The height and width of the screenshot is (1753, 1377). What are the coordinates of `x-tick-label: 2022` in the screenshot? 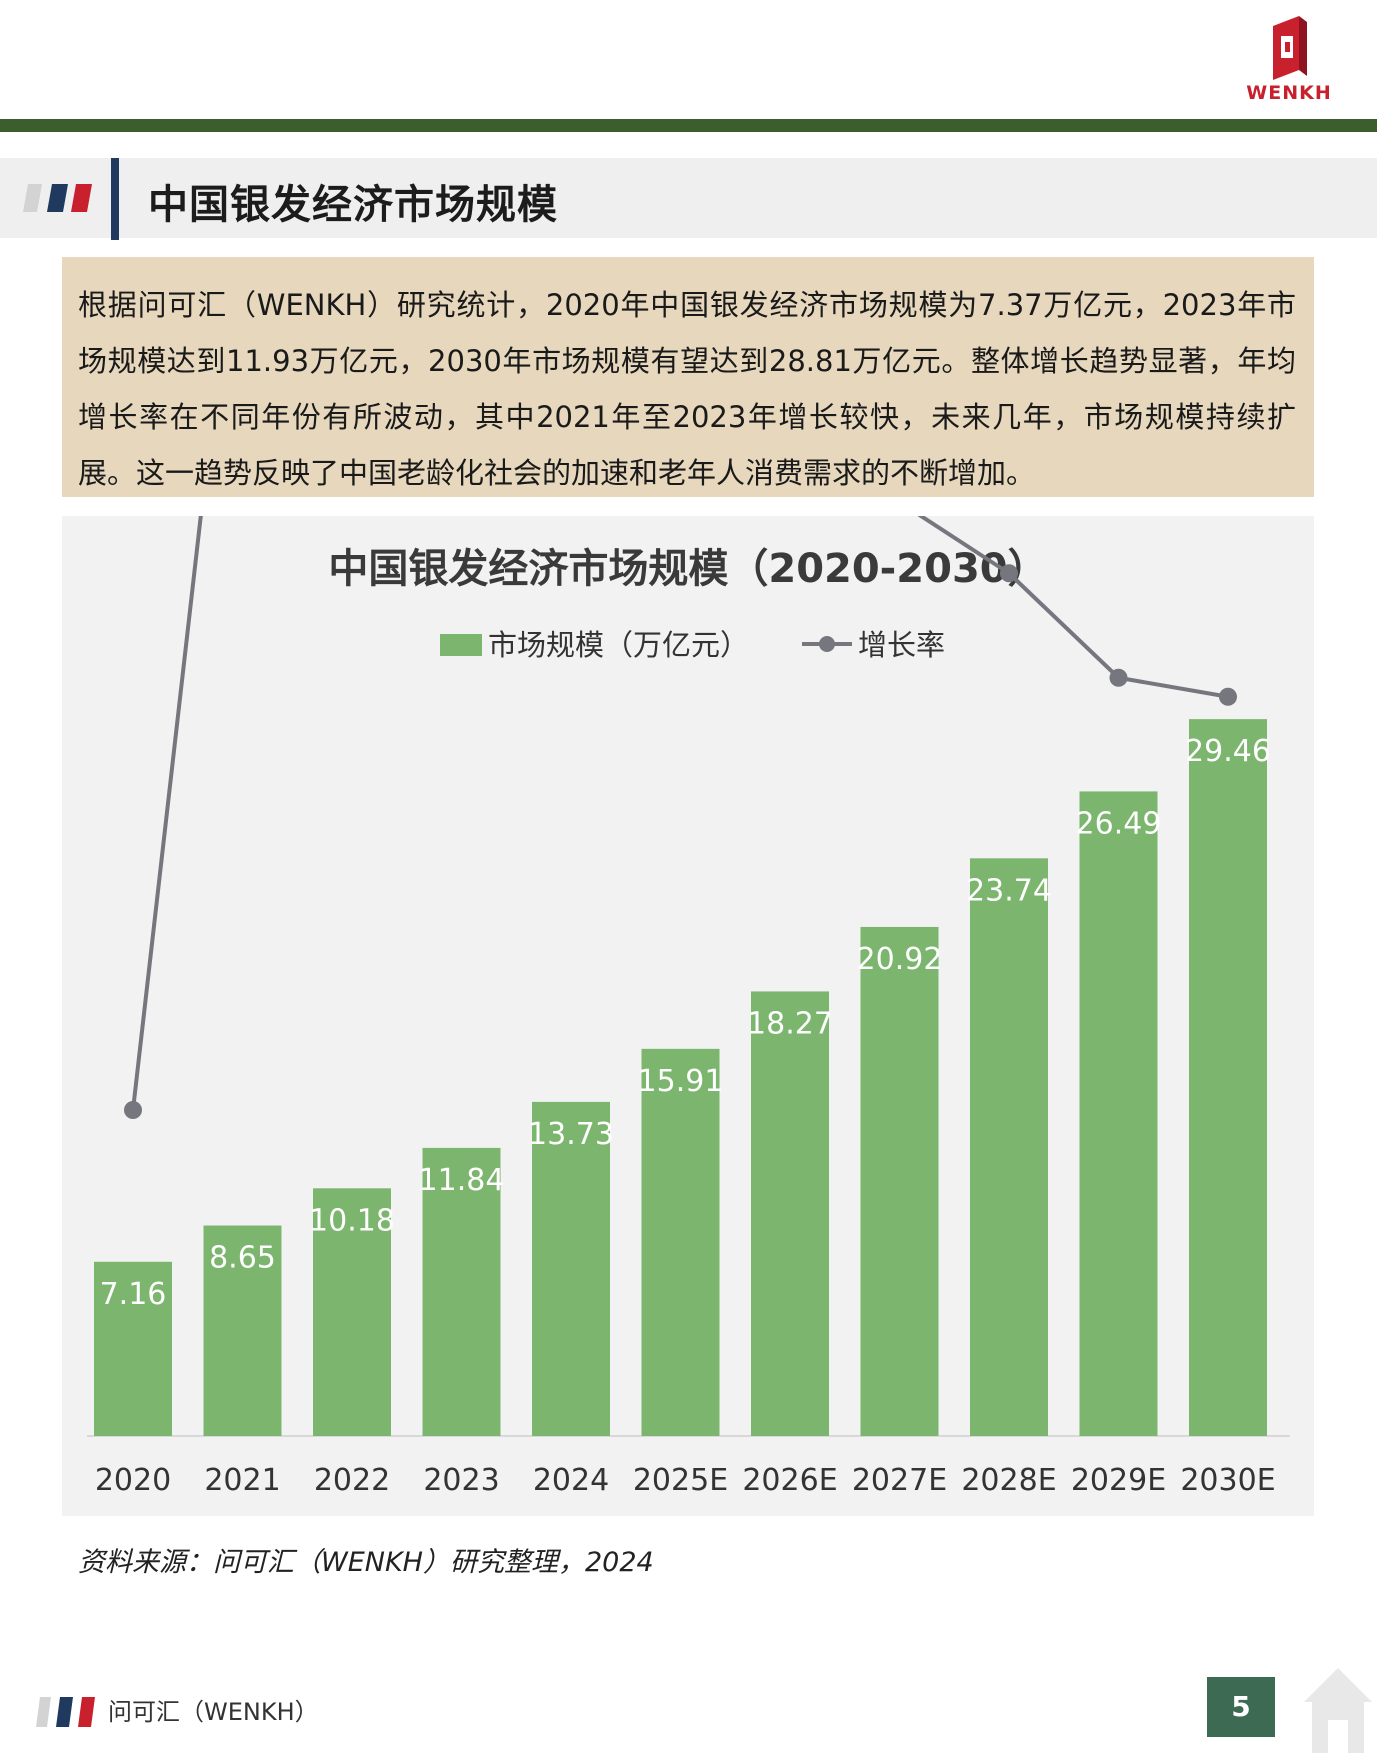 It's located at (352, 1480).